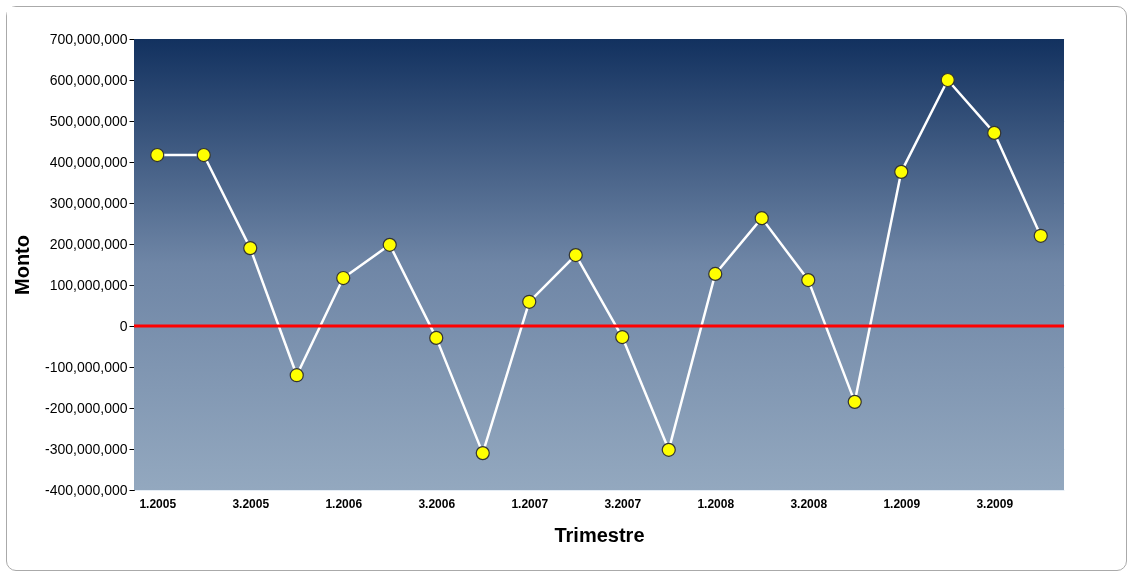 This screenshot has height=579, width=1135. What do you see at coordinates (437, 503) in the screenshot?
I see `x-tick-label: 3.2006` at bounding box center [437, 503].